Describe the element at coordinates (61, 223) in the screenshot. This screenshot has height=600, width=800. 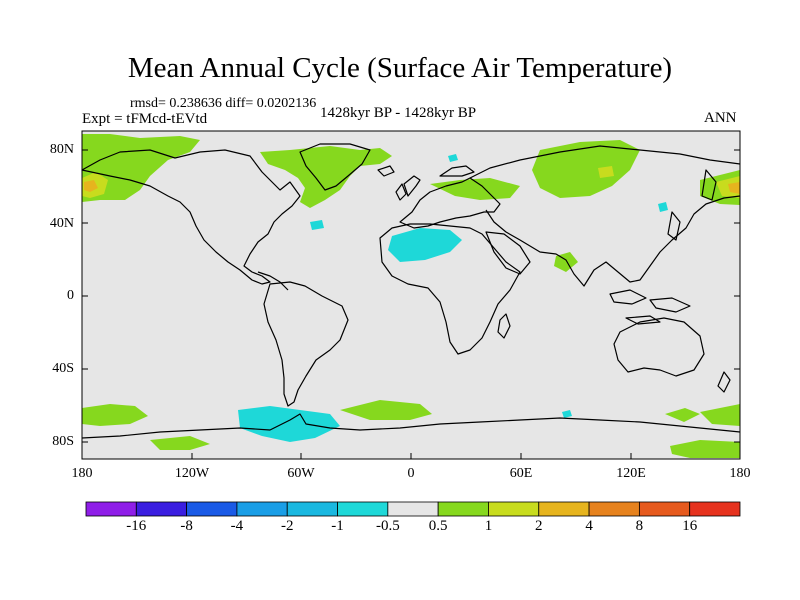
I see `lat-label-40n: 40N` at that location.